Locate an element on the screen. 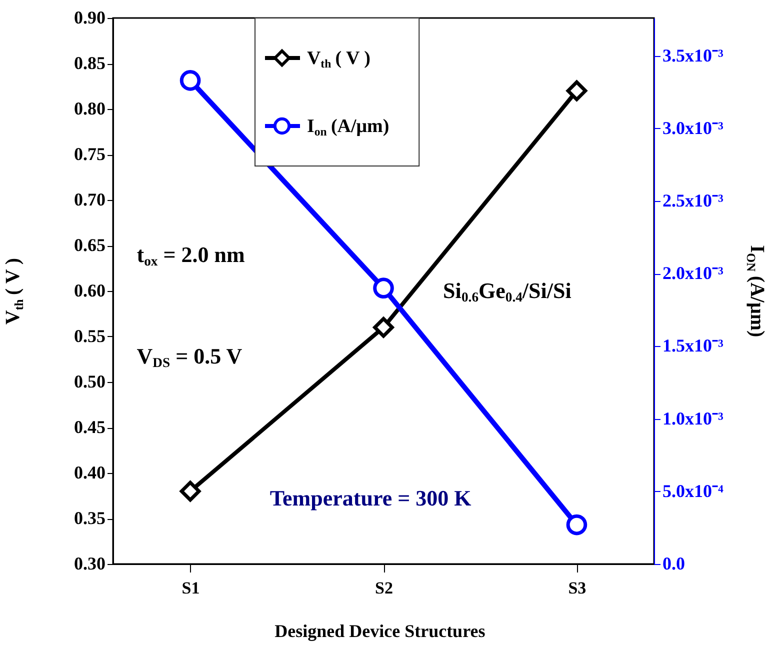  y-tick-label: 0.75 is located at coordinates (90, 154).